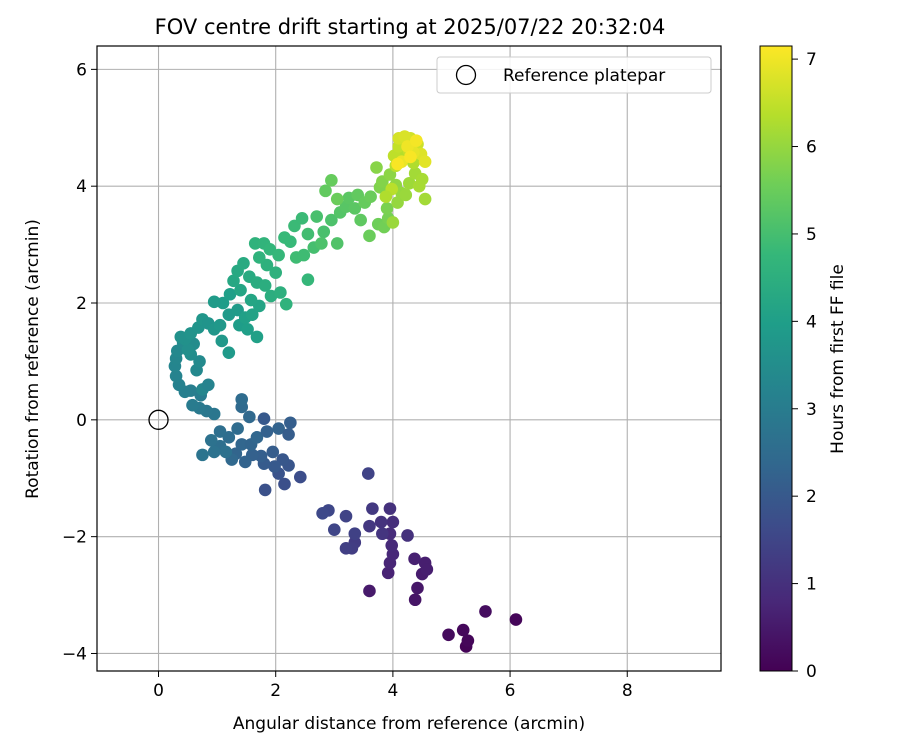  I want to click on y-axis-label: Rotation from reference (arcmin), so click(33, 359).